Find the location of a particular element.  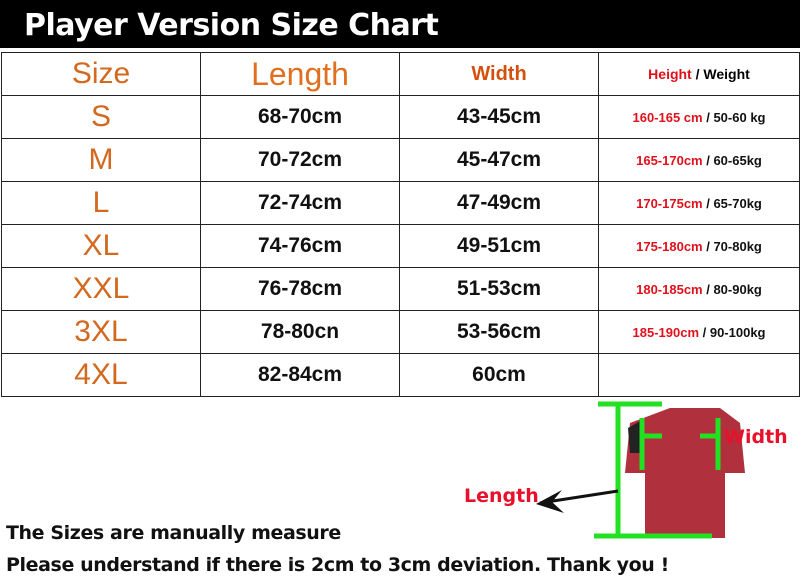

header-width: Width is located at coordinates (499, 74).